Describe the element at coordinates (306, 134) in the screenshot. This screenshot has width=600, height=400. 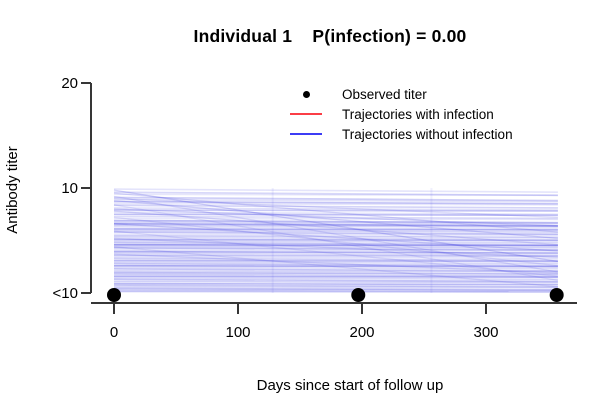
I see `blue-line-icon` at that location.